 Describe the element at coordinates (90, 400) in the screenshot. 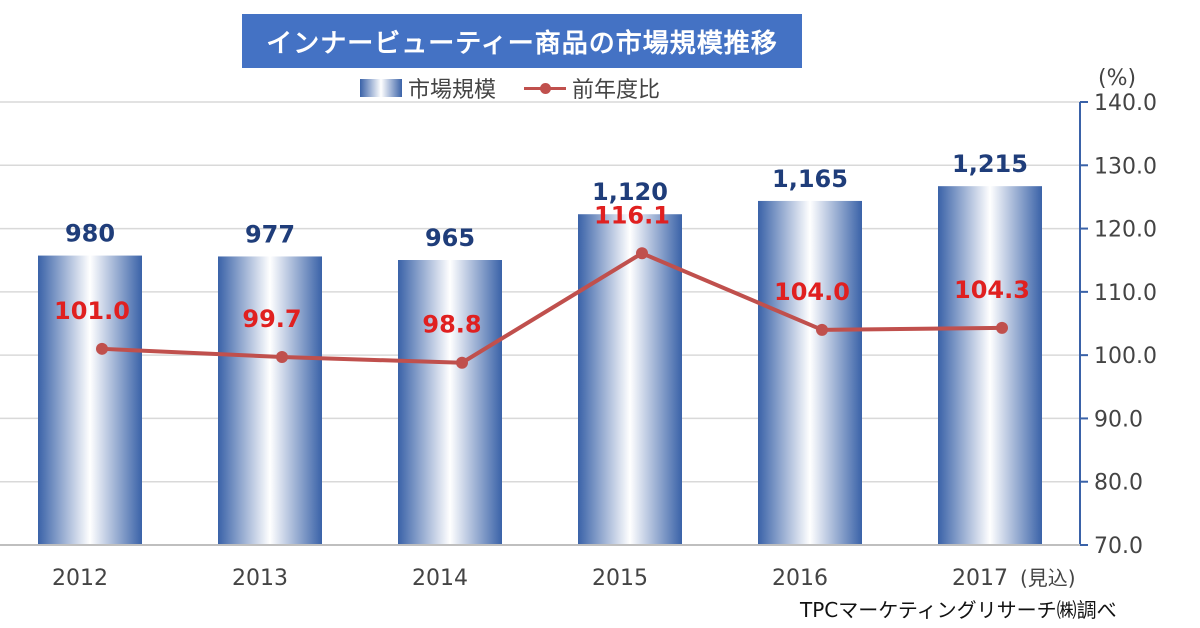

I see `bar-2012` at that location.